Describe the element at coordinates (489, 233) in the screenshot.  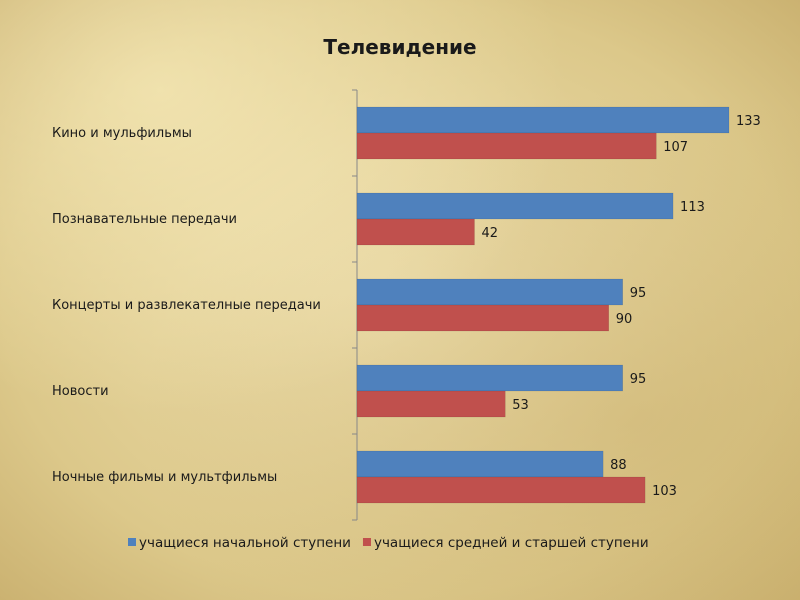
I see `data-label: 42` at that location.